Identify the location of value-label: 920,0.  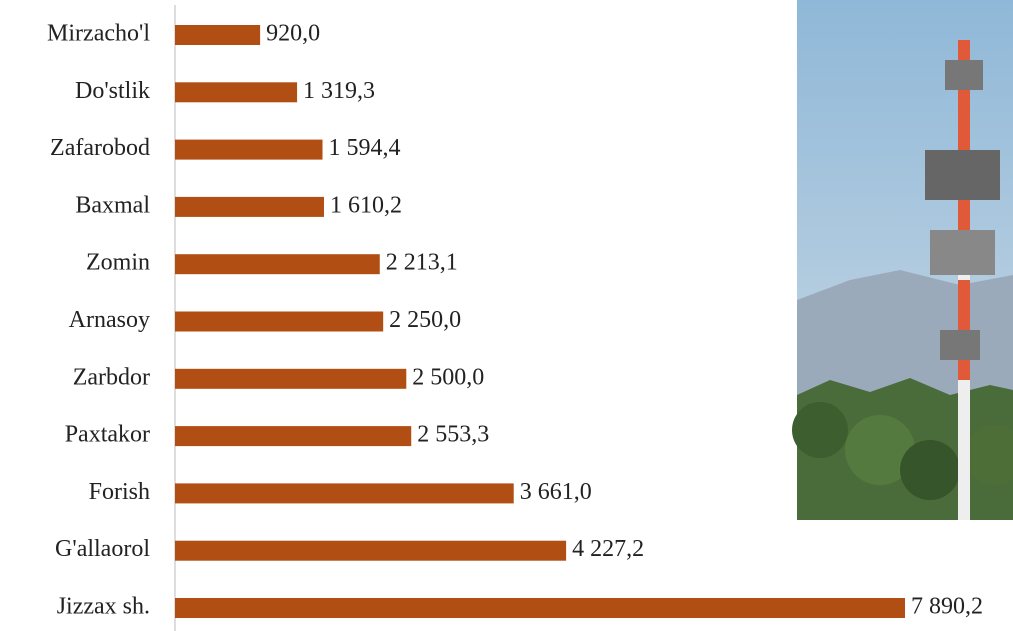
(293, 34).